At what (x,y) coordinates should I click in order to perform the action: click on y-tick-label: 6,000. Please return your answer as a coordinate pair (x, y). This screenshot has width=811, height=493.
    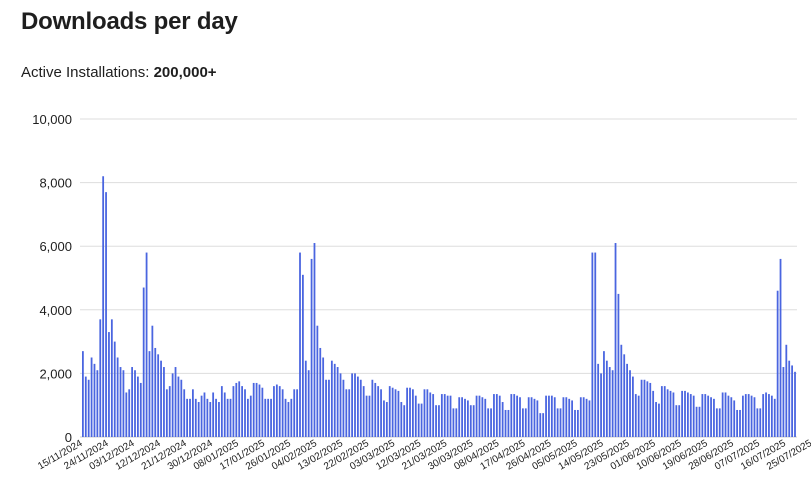
    Looking at the image, I should click on (55, 246).